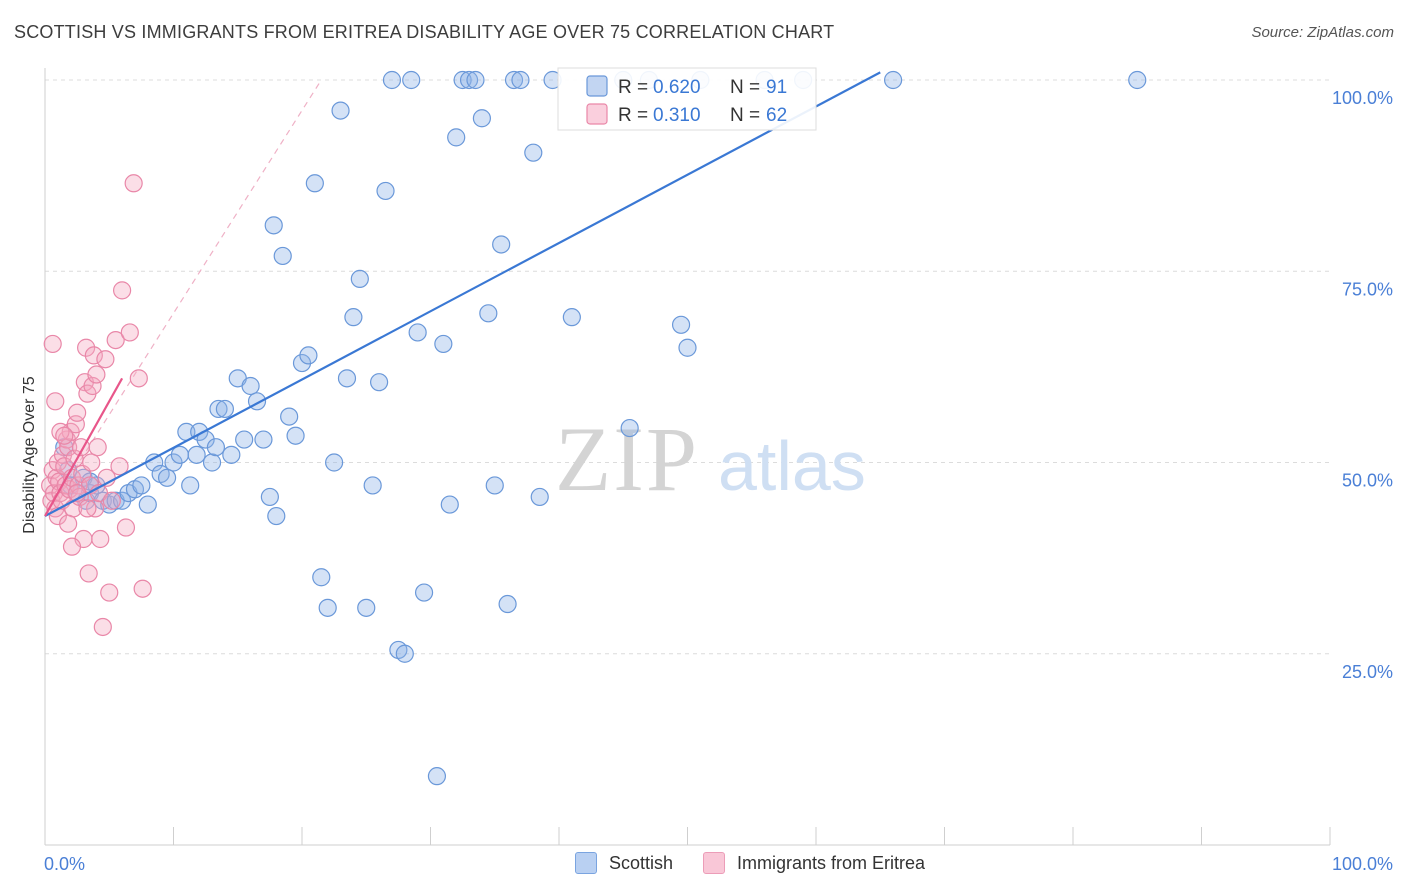 The height and width of the screenshot is (892, 1406). I want to click on y-tick-label: 50.0%, so click(1367, 481).